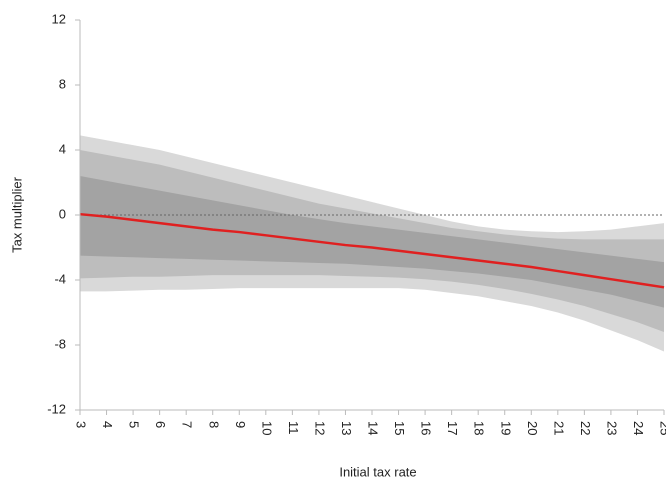  I want to click on x-tick-label: 3, so click(81, 424).